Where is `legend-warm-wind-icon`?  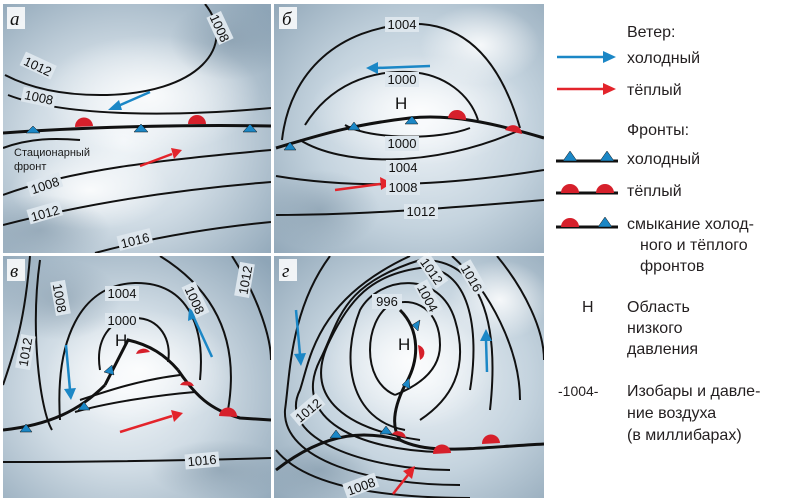 legend-warm-wind-icon is located at coordinates (586, 89).